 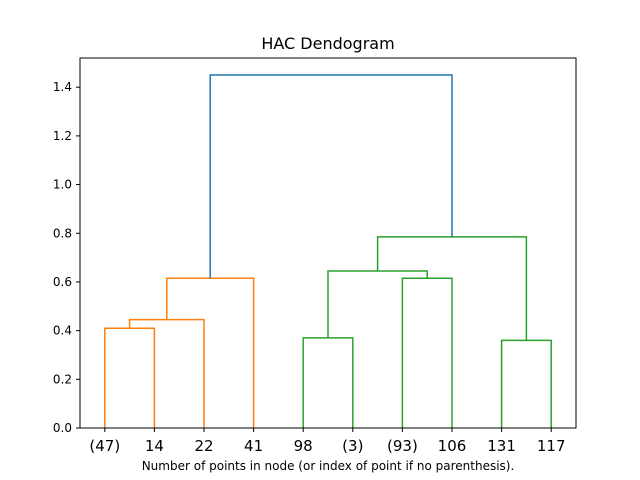 What do you see at coordinates (203, 446) in the screenshot?
I see `leaf-label: 22` at bounding box center [203, 446].